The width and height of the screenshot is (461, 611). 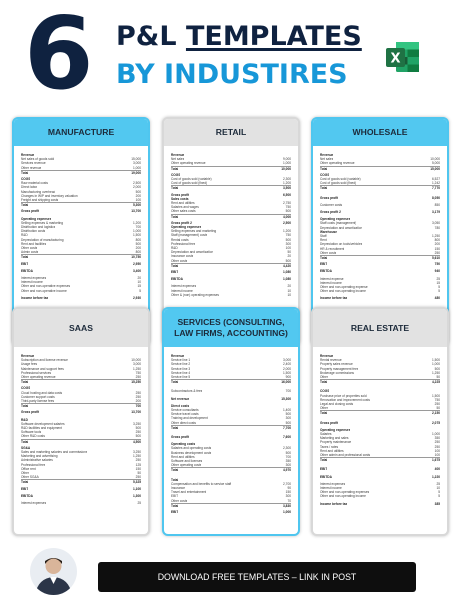 I want to click on row-label: Other, so click(x=324, y=408).